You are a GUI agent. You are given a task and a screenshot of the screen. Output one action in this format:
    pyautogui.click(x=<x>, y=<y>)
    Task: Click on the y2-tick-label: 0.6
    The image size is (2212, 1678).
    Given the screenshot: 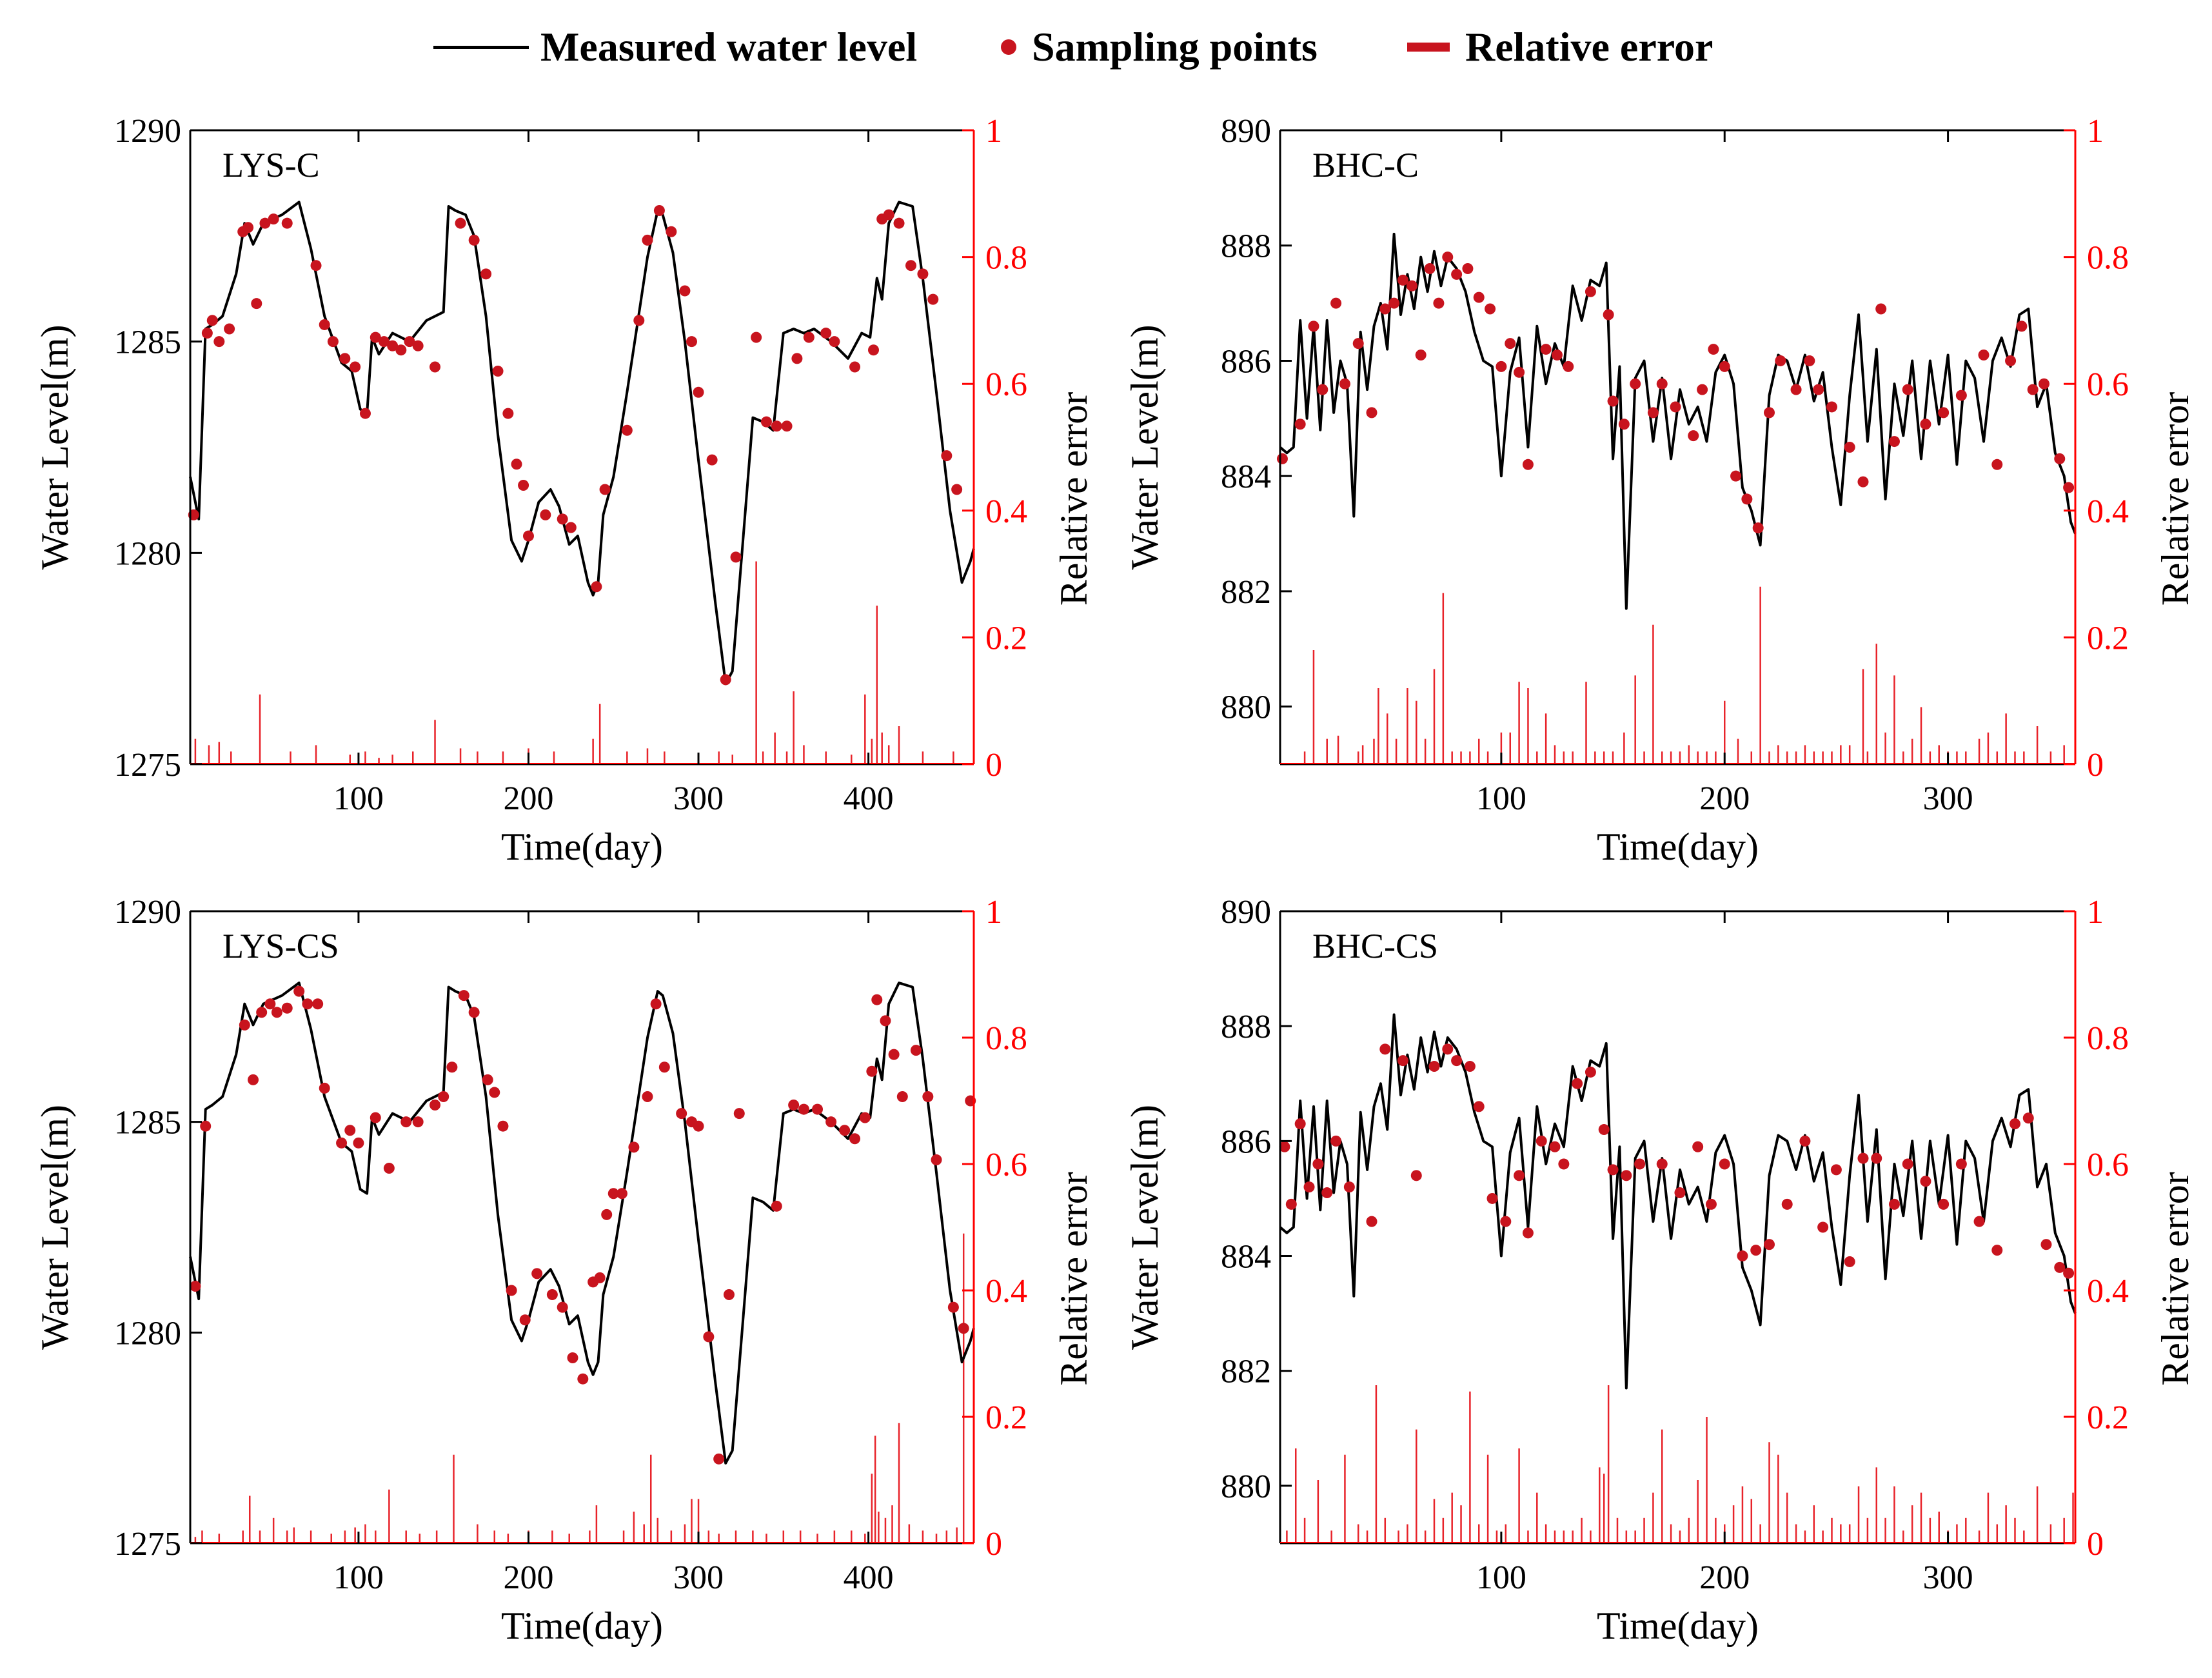 What is the action you would take?
    pyautogui.click(x=2108, y=1165)
    